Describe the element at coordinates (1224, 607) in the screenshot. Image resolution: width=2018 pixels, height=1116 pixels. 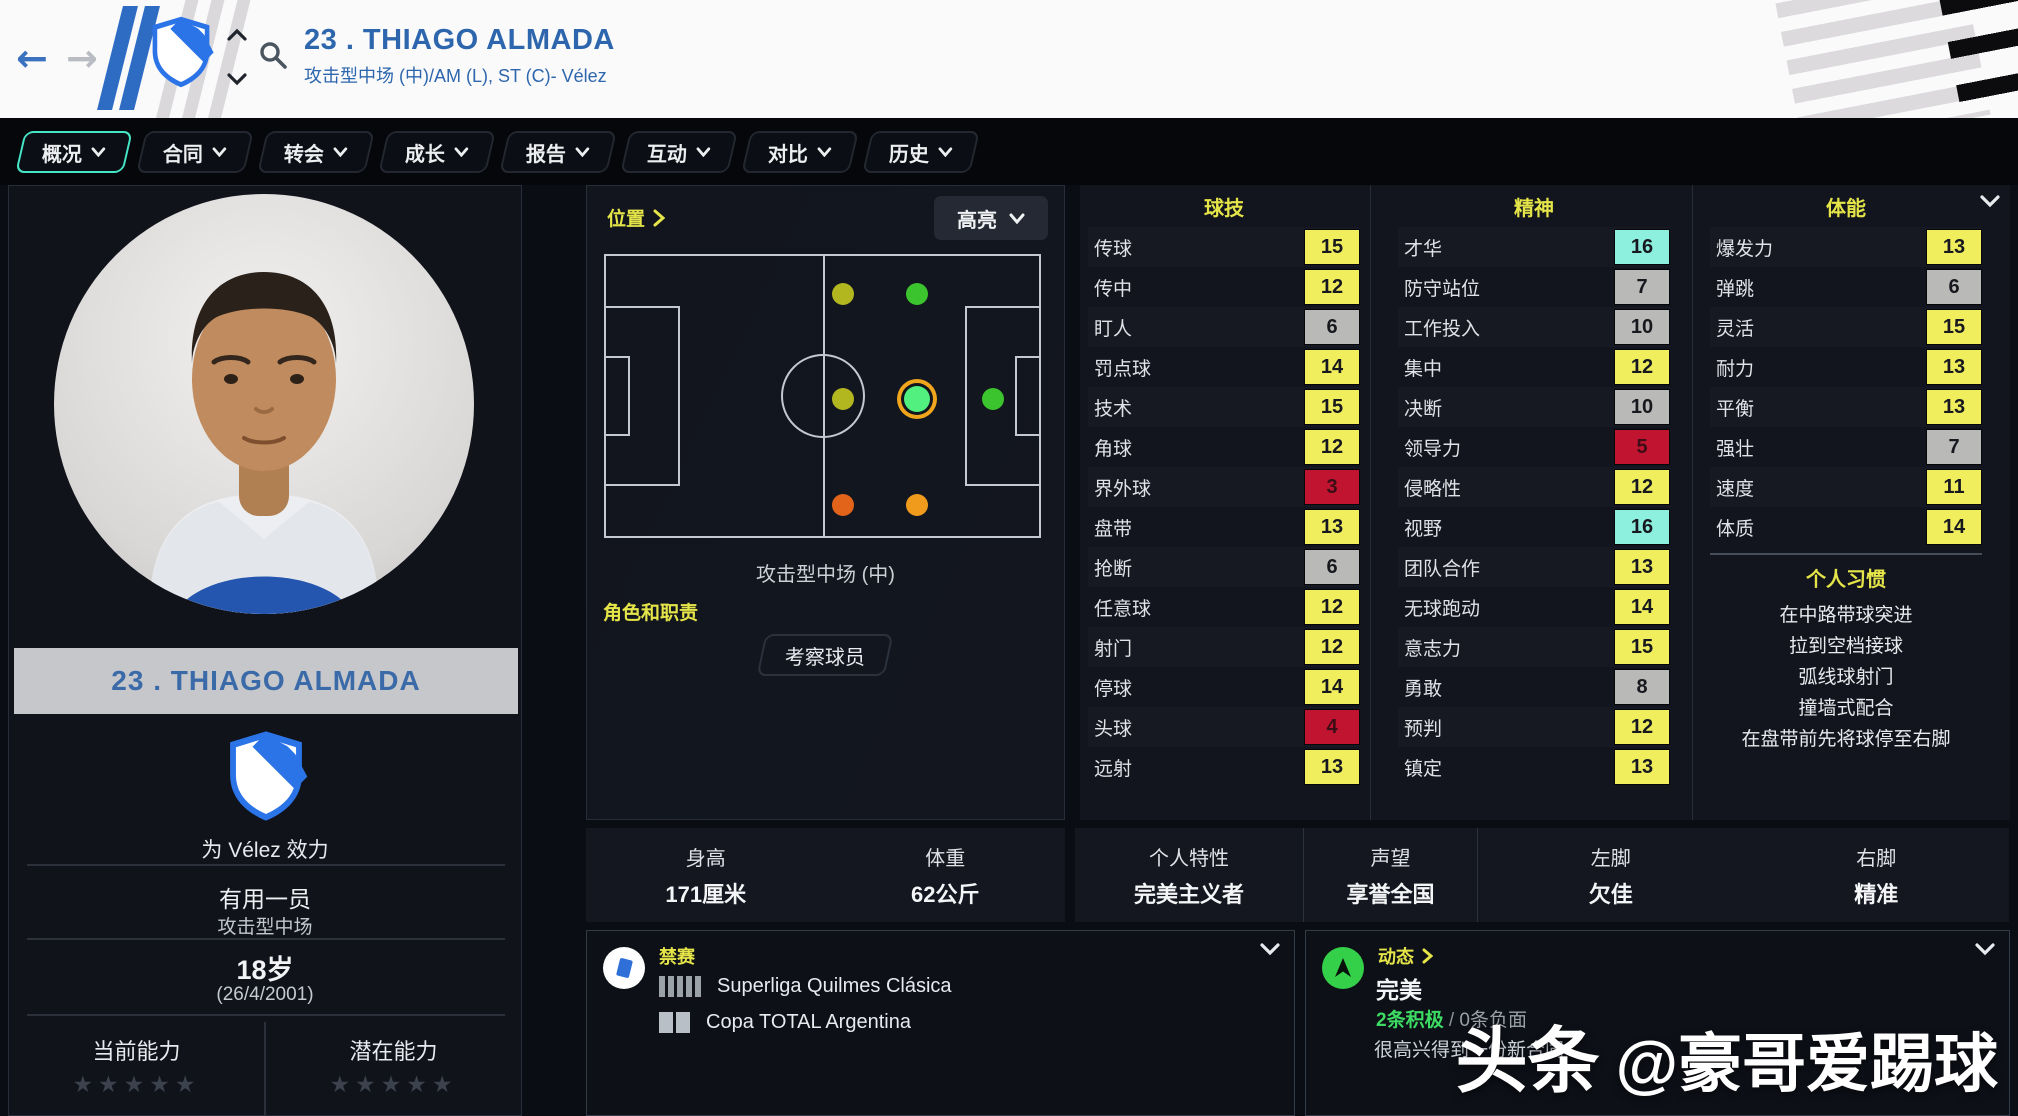
I see `attribute-row: 任意球 12` at that location.